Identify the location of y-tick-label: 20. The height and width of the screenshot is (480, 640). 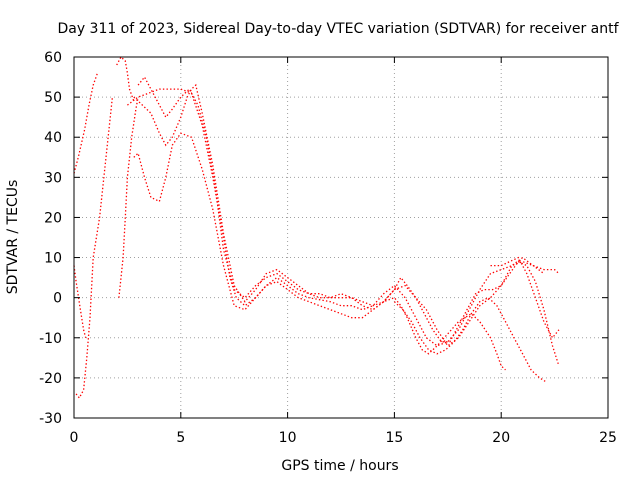
(53, 218).